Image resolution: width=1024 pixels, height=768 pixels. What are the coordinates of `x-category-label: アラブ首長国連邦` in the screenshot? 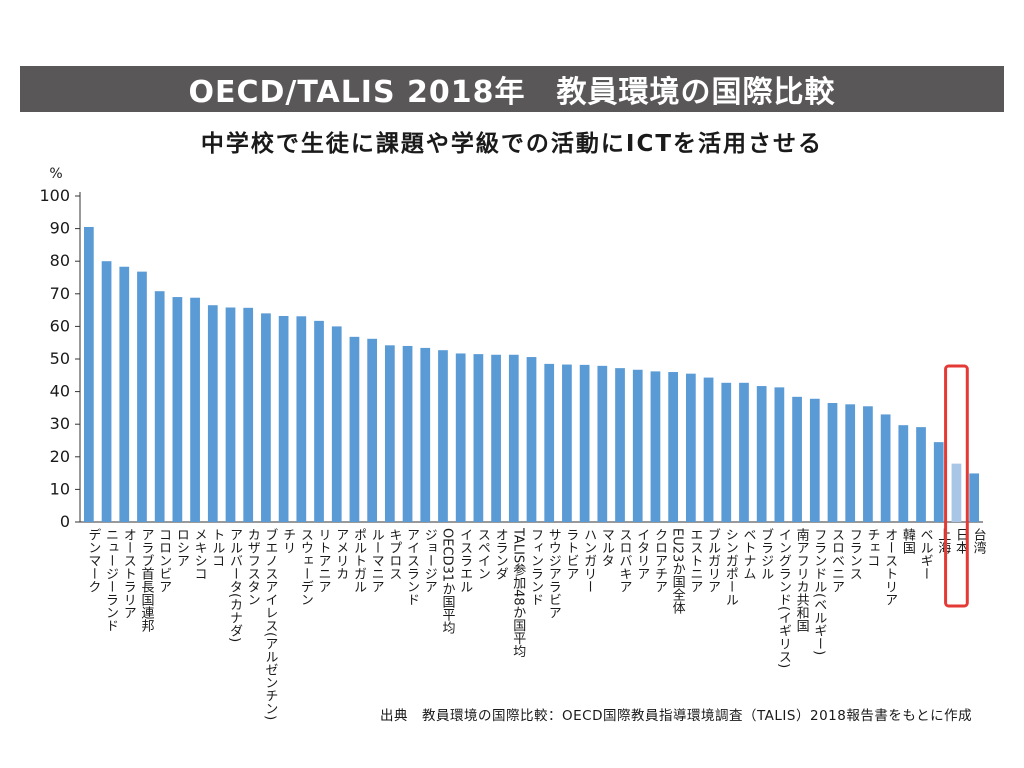 It's located at (146, 580).